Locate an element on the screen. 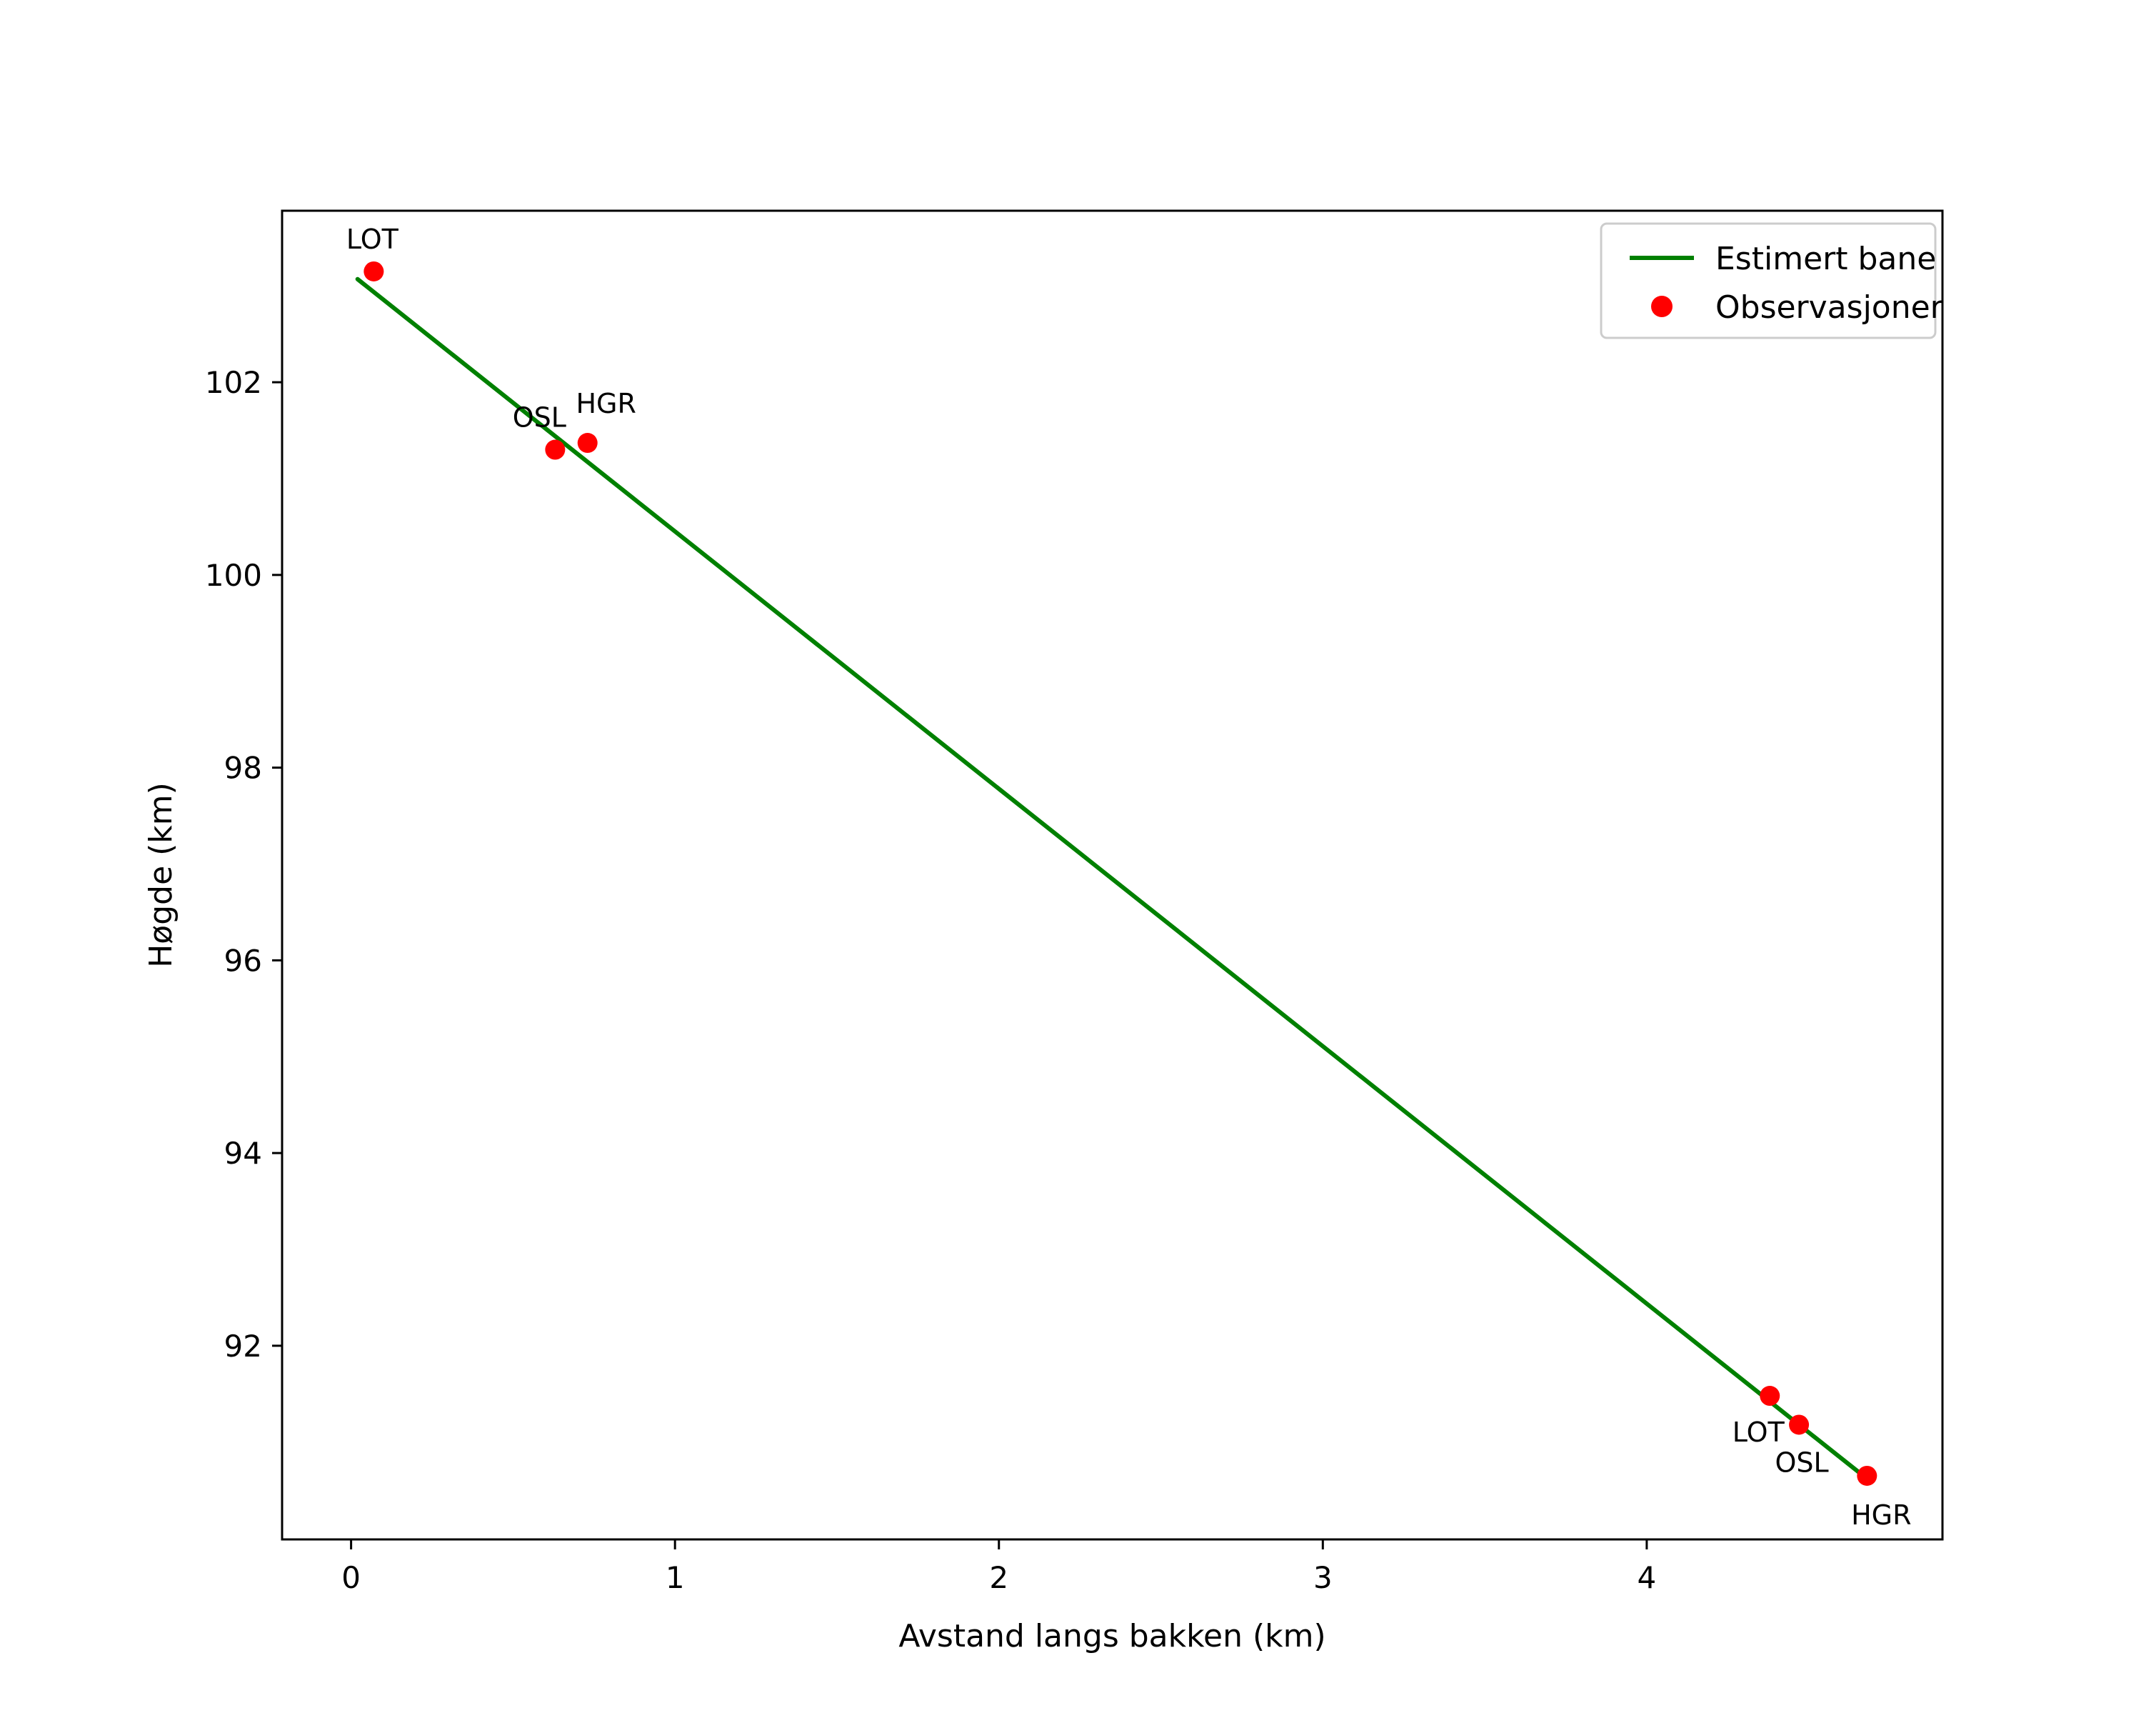  legend: Estimert bane Observasjoner is located at coordinates (1772, 280).